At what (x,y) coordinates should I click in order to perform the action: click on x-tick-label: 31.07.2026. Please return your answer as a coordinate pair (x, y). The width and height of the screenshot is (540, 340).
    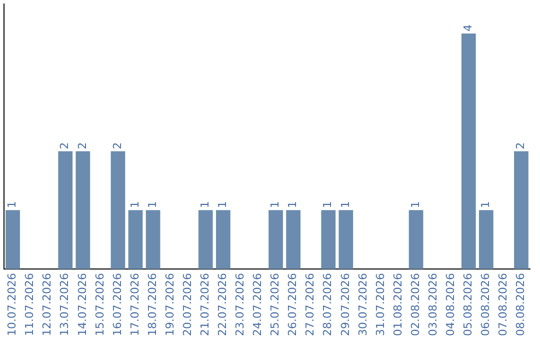
    Looking at the image, I should click on (380, 304).